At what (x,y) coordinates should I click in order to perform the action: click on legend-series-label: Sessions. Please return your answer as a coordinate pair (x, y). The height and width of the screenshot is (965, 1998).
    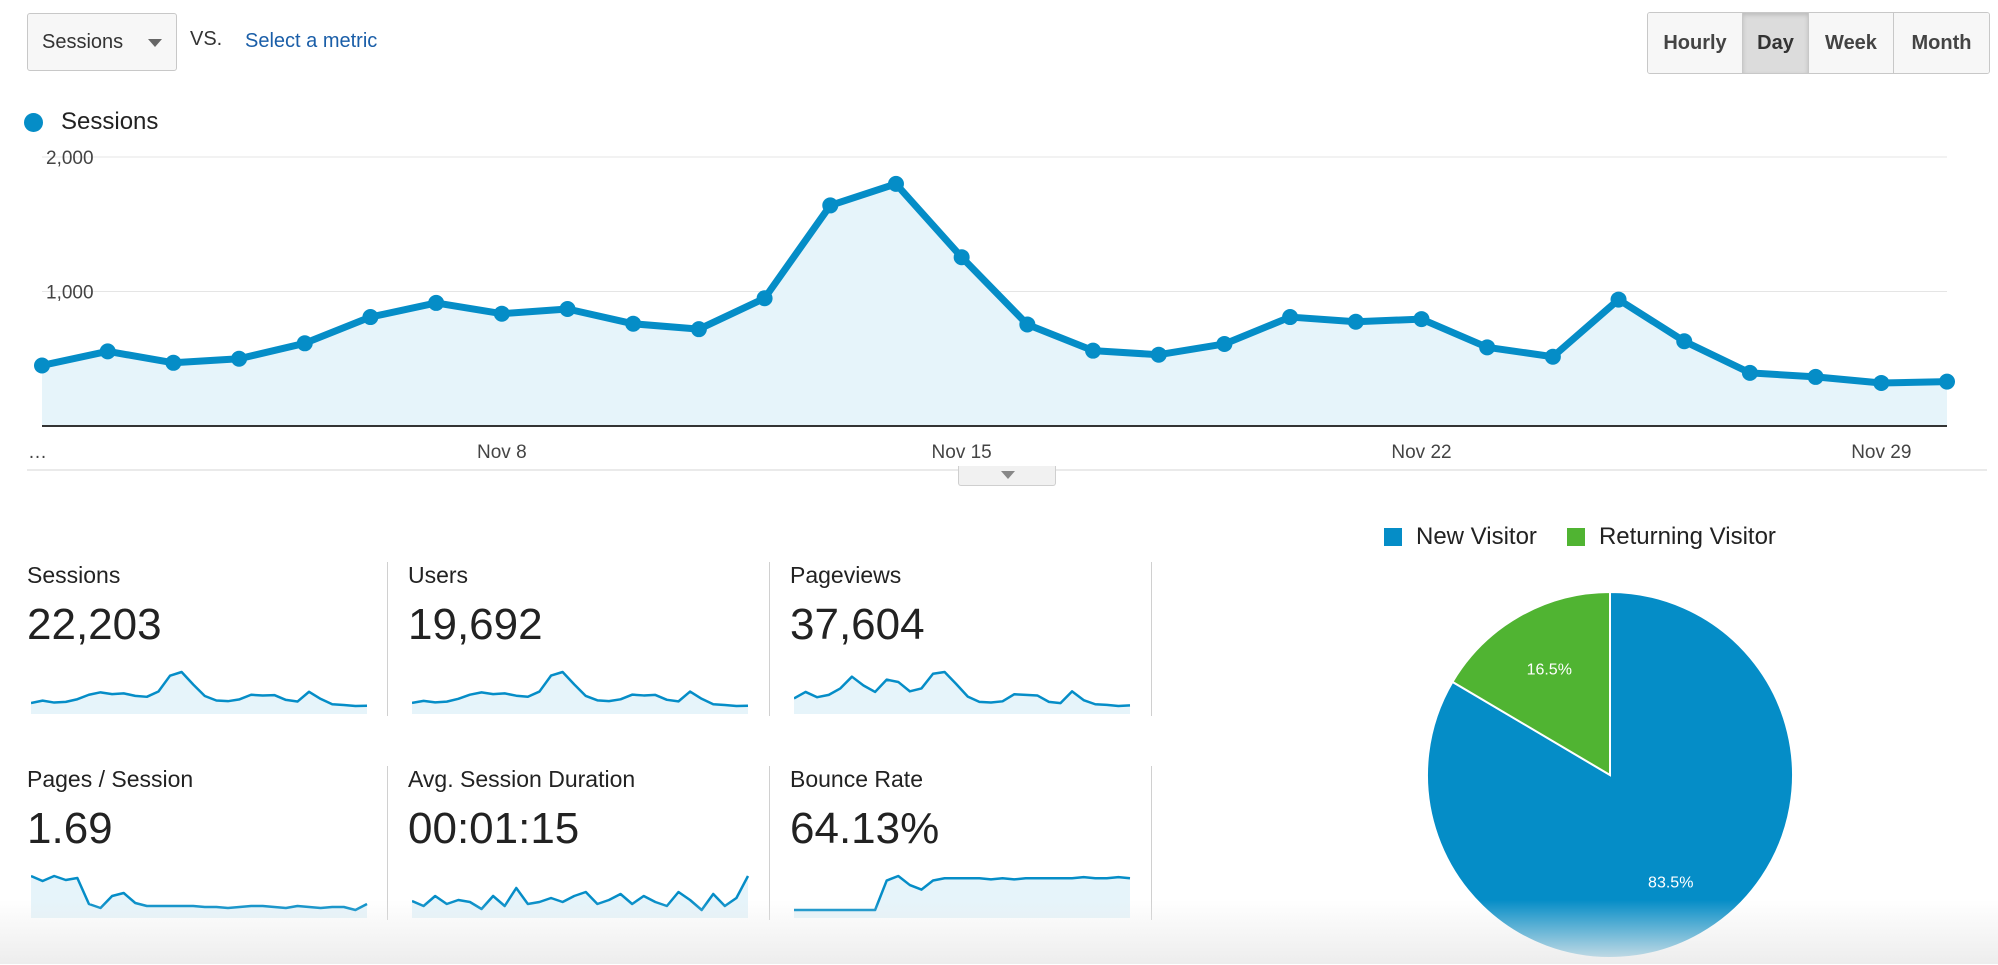
    Looking at the image, I should click on (110, 121).